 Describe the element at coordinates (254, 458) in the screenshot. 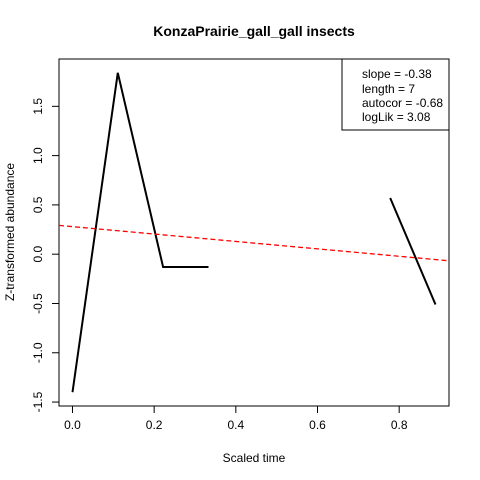

I see `x-axis-label: Scaled time` at that location.